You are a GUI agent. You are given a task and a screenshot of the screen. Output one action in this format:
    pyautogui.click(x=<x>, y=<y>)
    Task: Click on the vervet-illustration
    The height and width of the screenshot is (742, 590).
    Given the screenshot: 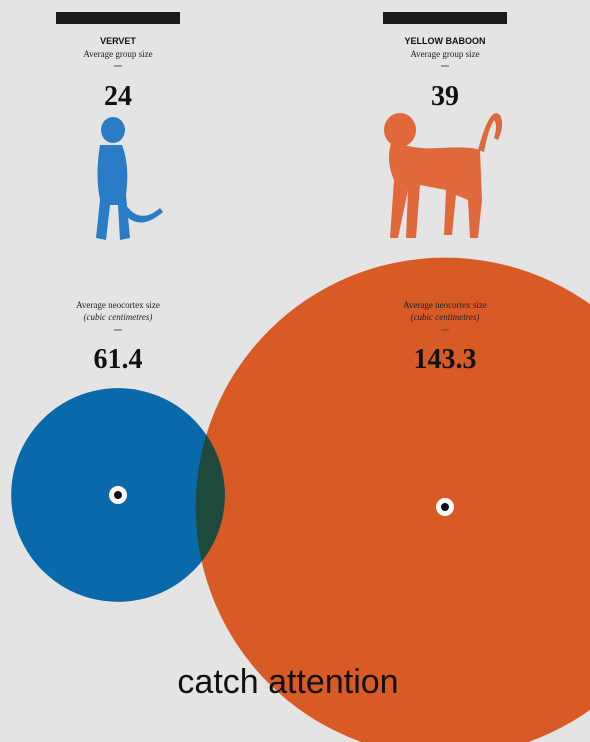 What is the action you would take?
    pyautogui.click(x=129, y=178)
    